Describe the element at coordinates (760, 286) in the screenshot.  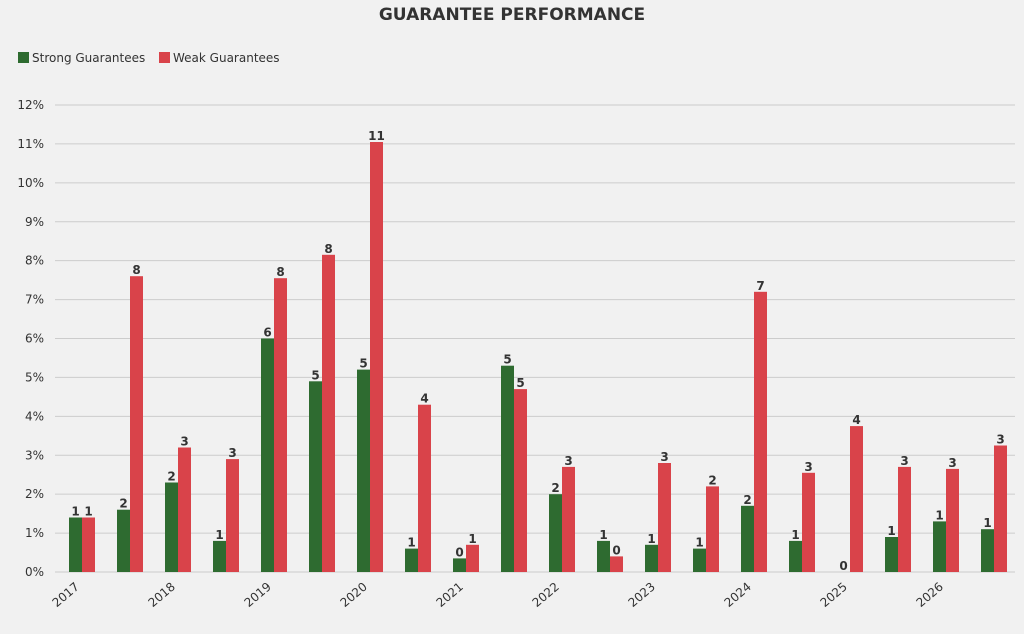
I see `data-label-weak-14: 7` at that location.